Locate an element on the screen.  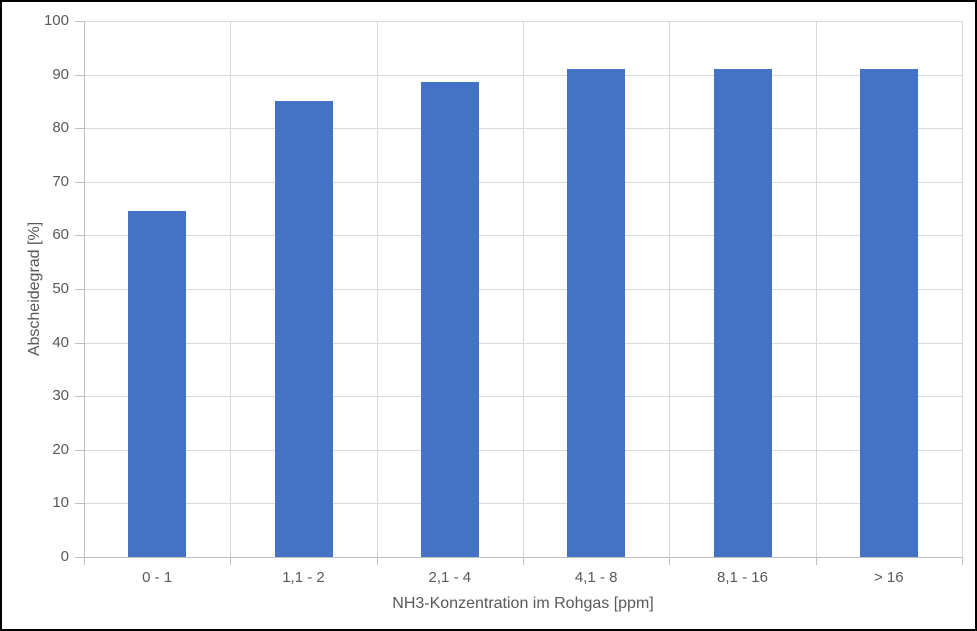
y-tick-label: 0 is located at coordinates (64, 556).